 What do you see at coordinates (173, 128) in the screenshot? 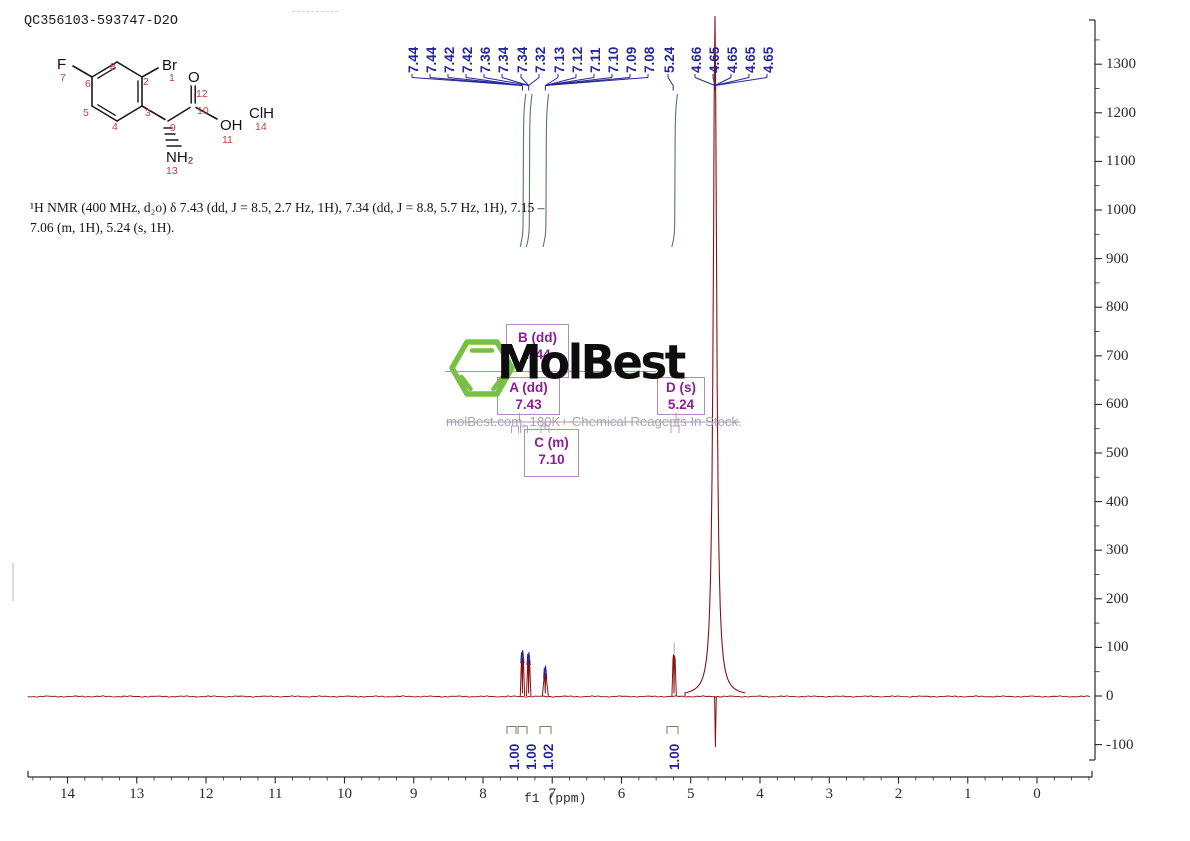
I see `atom-number: 9` at bounding box center [173, 128].